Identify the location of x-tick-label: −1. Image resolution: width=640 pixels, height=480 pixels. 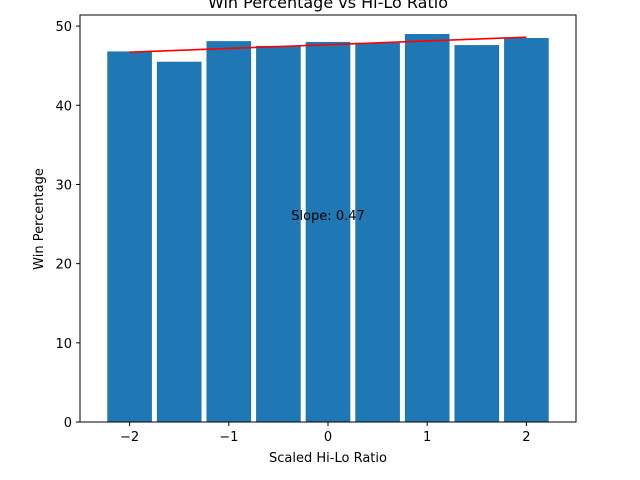
(228, 437).